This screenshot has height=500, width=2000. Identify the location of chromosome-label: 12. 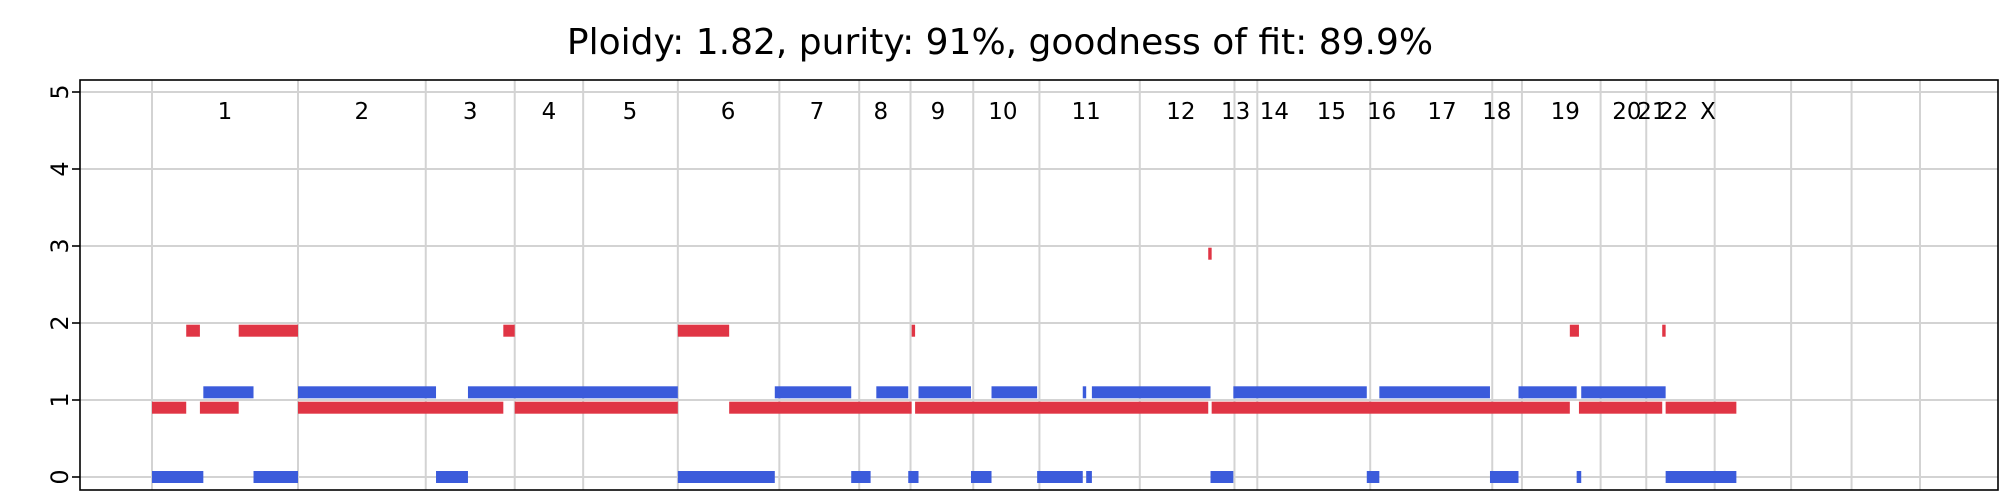
(1180, 112).